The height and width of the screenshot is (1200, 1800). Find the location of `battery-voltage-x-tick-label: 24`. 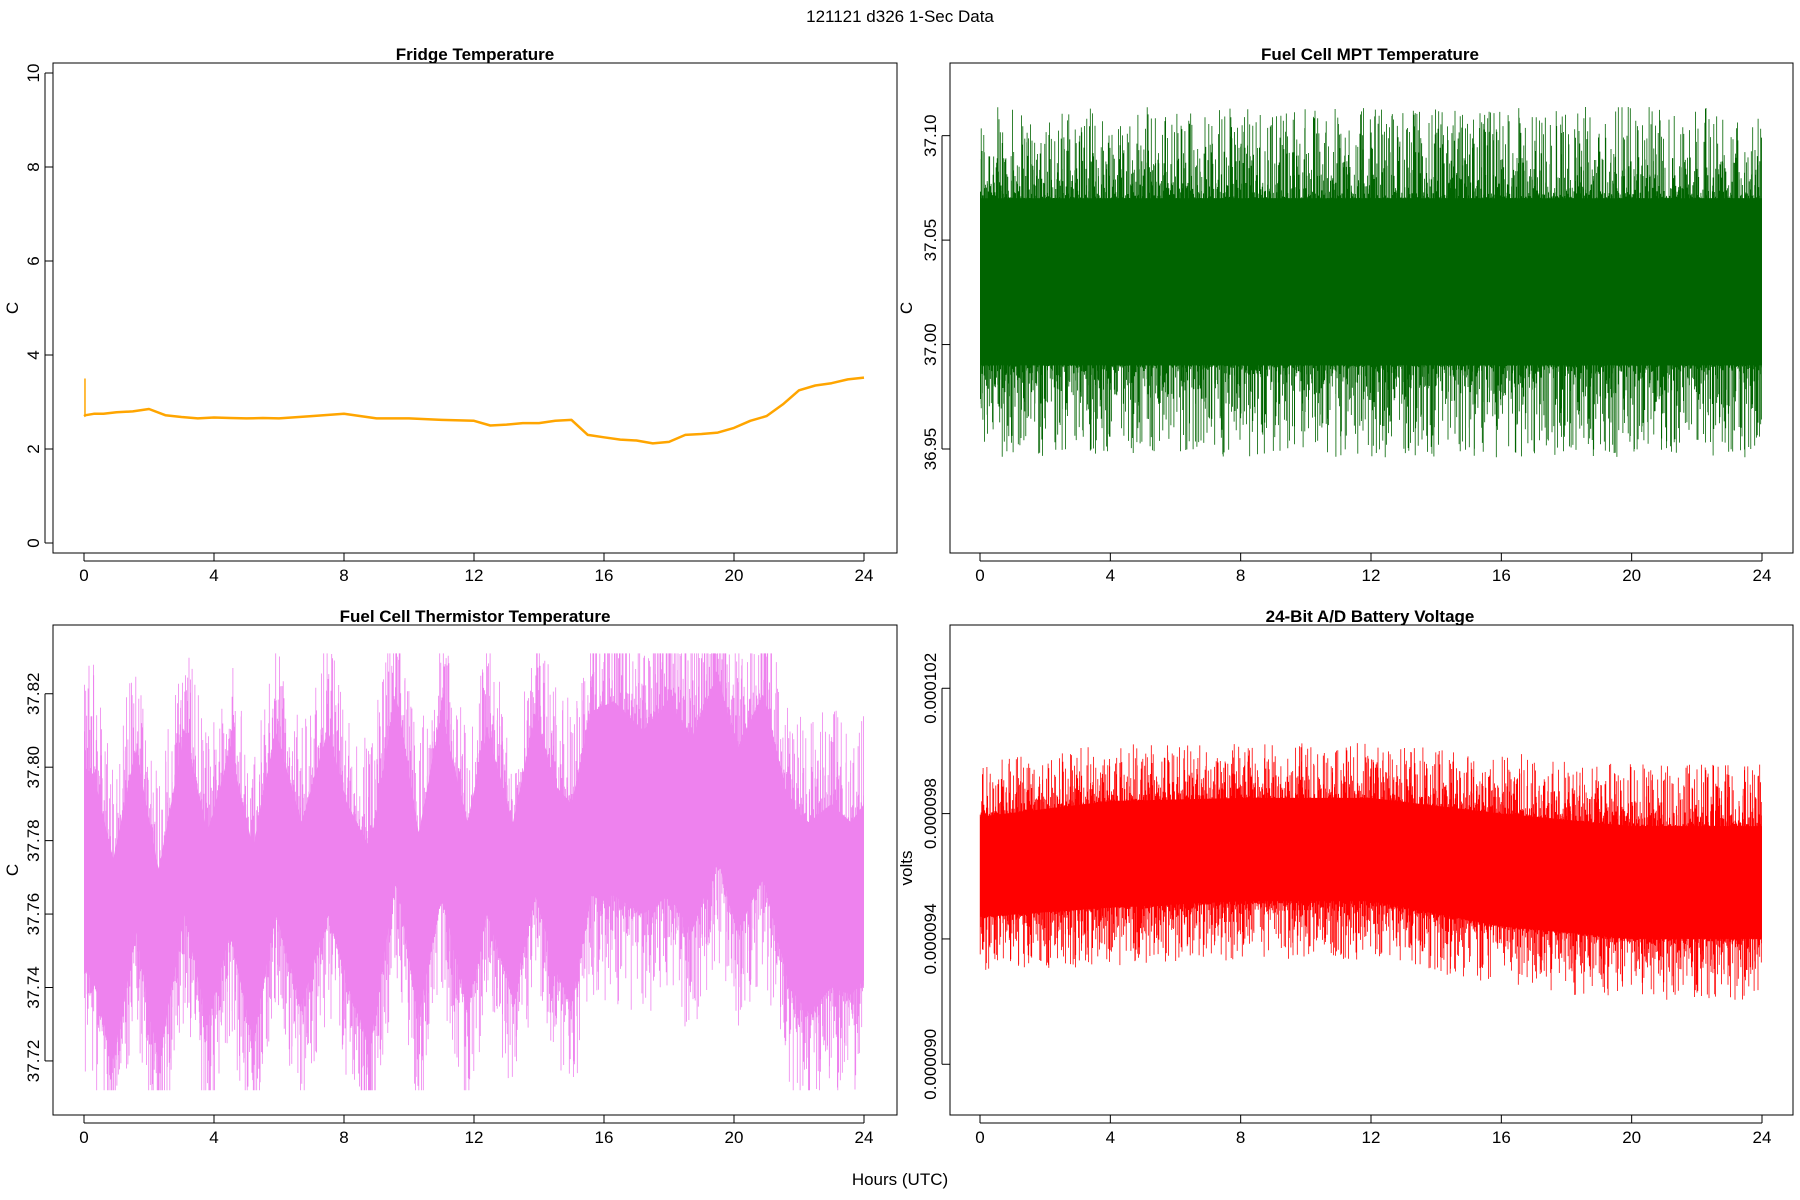

battery-voltage-x-tick-label: 24 is located at coordinates (1762, 1137).